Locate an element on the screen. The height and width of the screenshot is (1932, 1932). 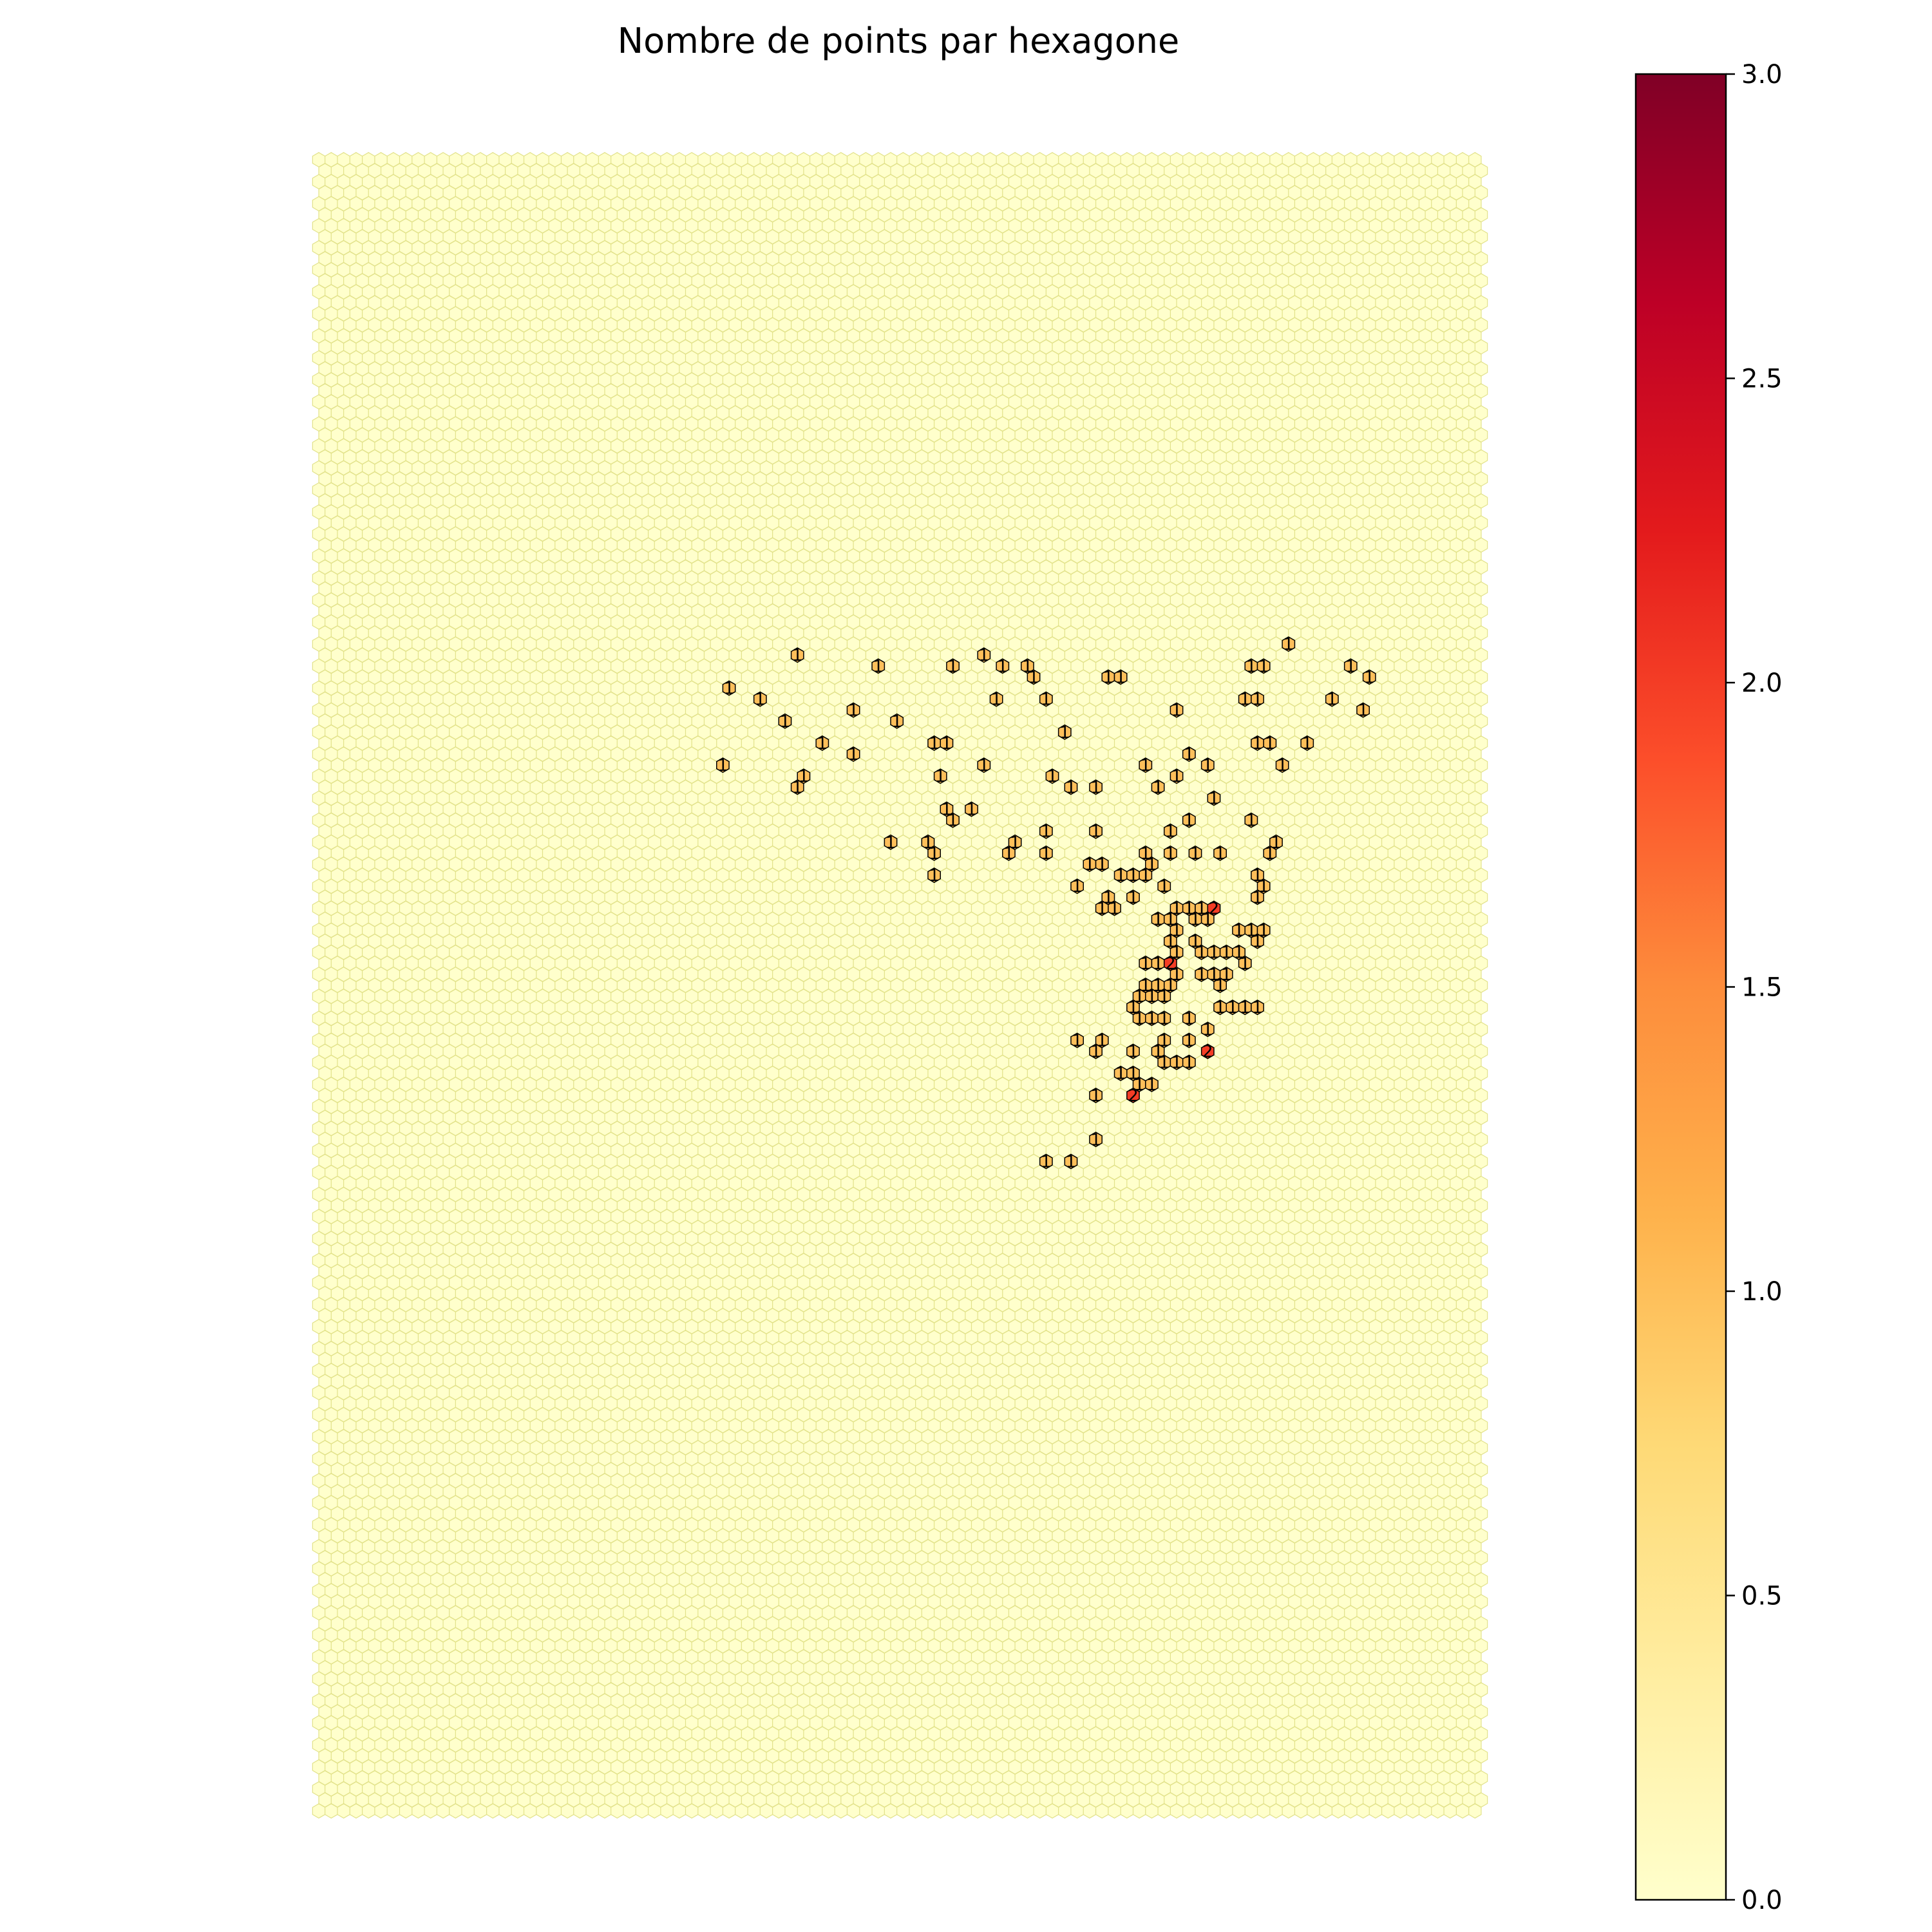
colorbar-tick-label: 1.5 is located at coordinates (1762, 988).